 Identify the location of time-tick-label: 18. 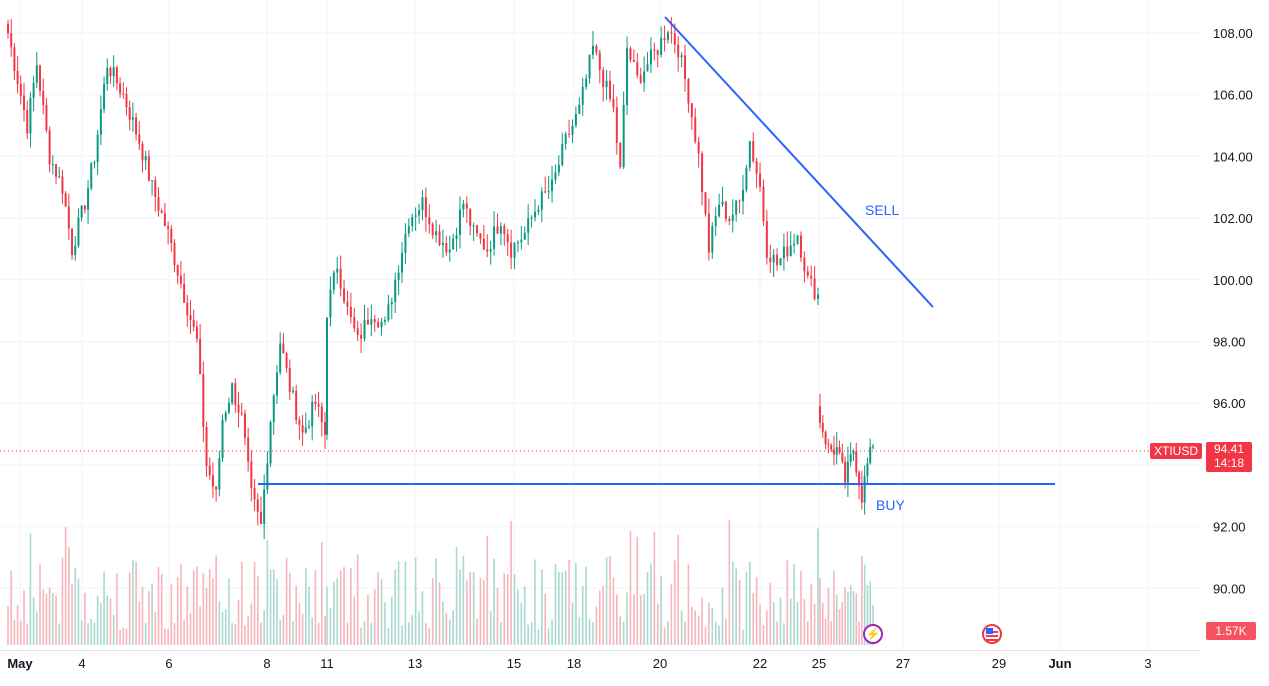
(574, 663).